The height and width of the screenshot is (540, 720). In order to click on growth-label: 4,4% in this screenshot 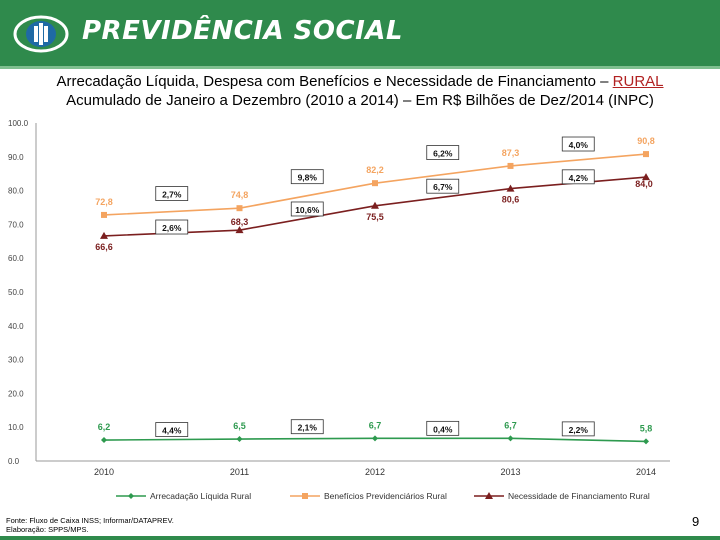, I will do `click(172, 431)`.